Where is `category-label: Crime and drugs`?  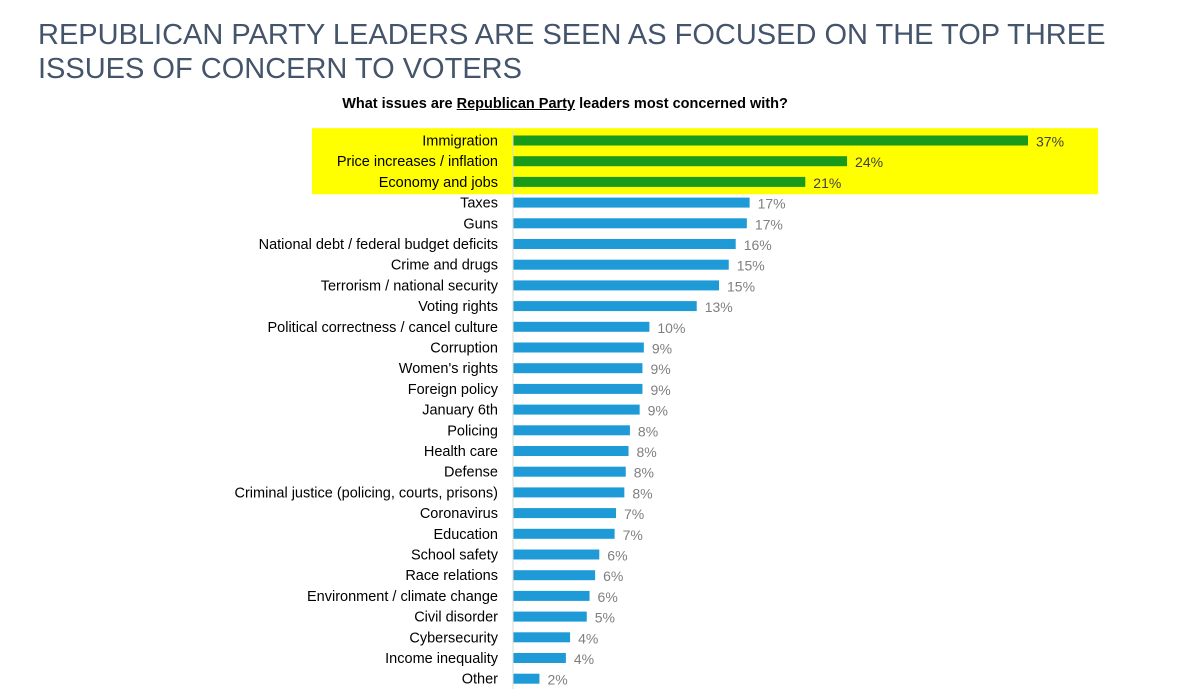
category-label: Crime and drugs is located at coordinates (444, 266).